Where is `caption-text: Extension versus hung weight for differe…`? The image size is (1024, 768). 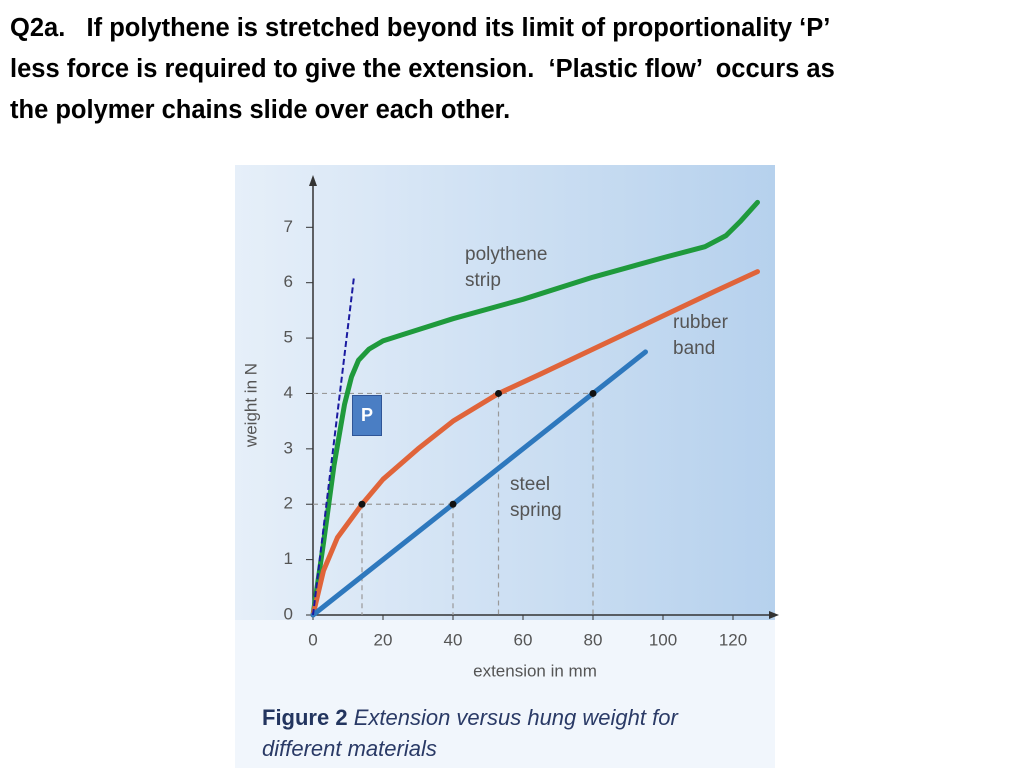 caption-text: Extension versus hung weight for differe… is located at coordinates (470, 733).